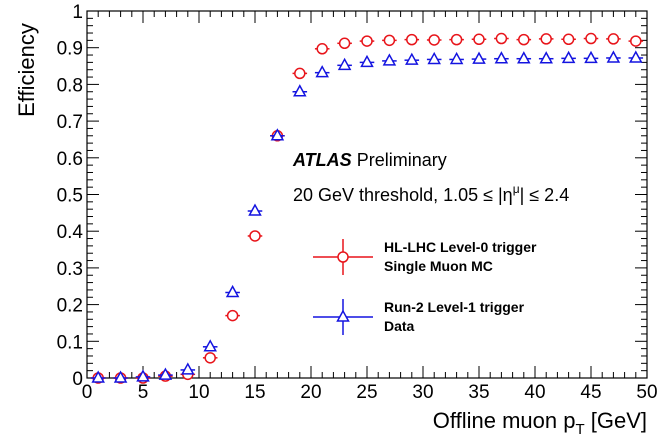 This screenshot has width=664, height=443. Describe the element at coordinates (310, 392) in the screenshot. I see `x-tick-label: 20` at that location.